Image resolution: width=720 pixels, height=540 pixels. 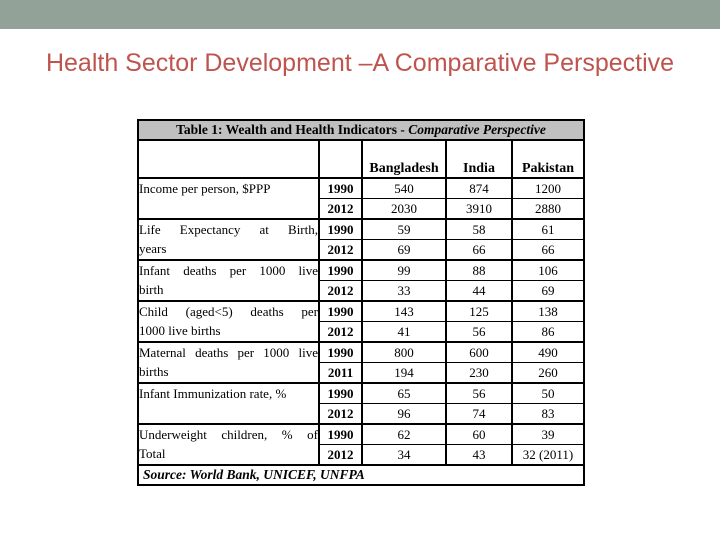 I want to click on column-header-bangladesh: Bangladesh, so click(x=404, y=159).